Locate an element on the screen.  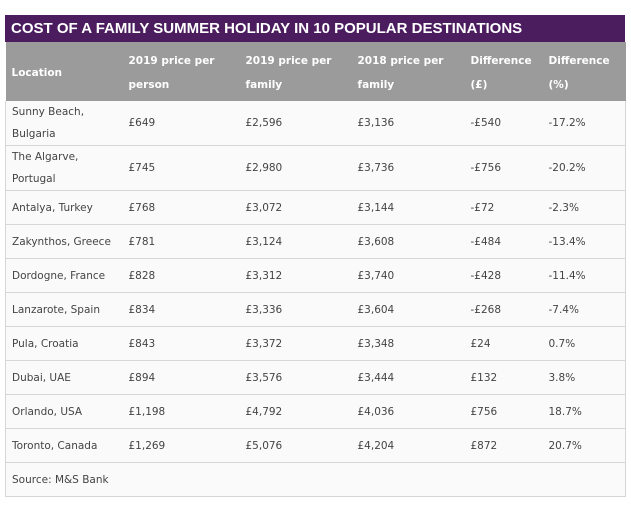
table-cell: £3,576 is located at coordinates (295, 377).